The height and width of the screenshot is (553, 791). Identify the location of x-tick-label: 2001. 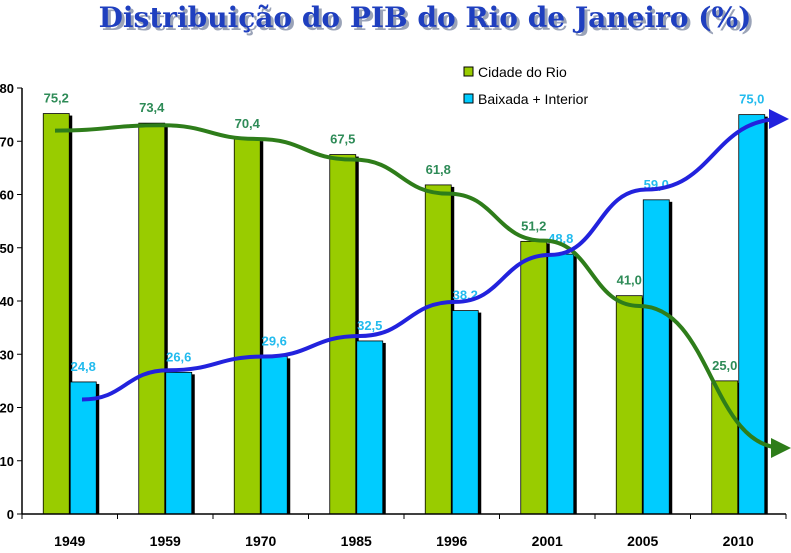
(547, 541).